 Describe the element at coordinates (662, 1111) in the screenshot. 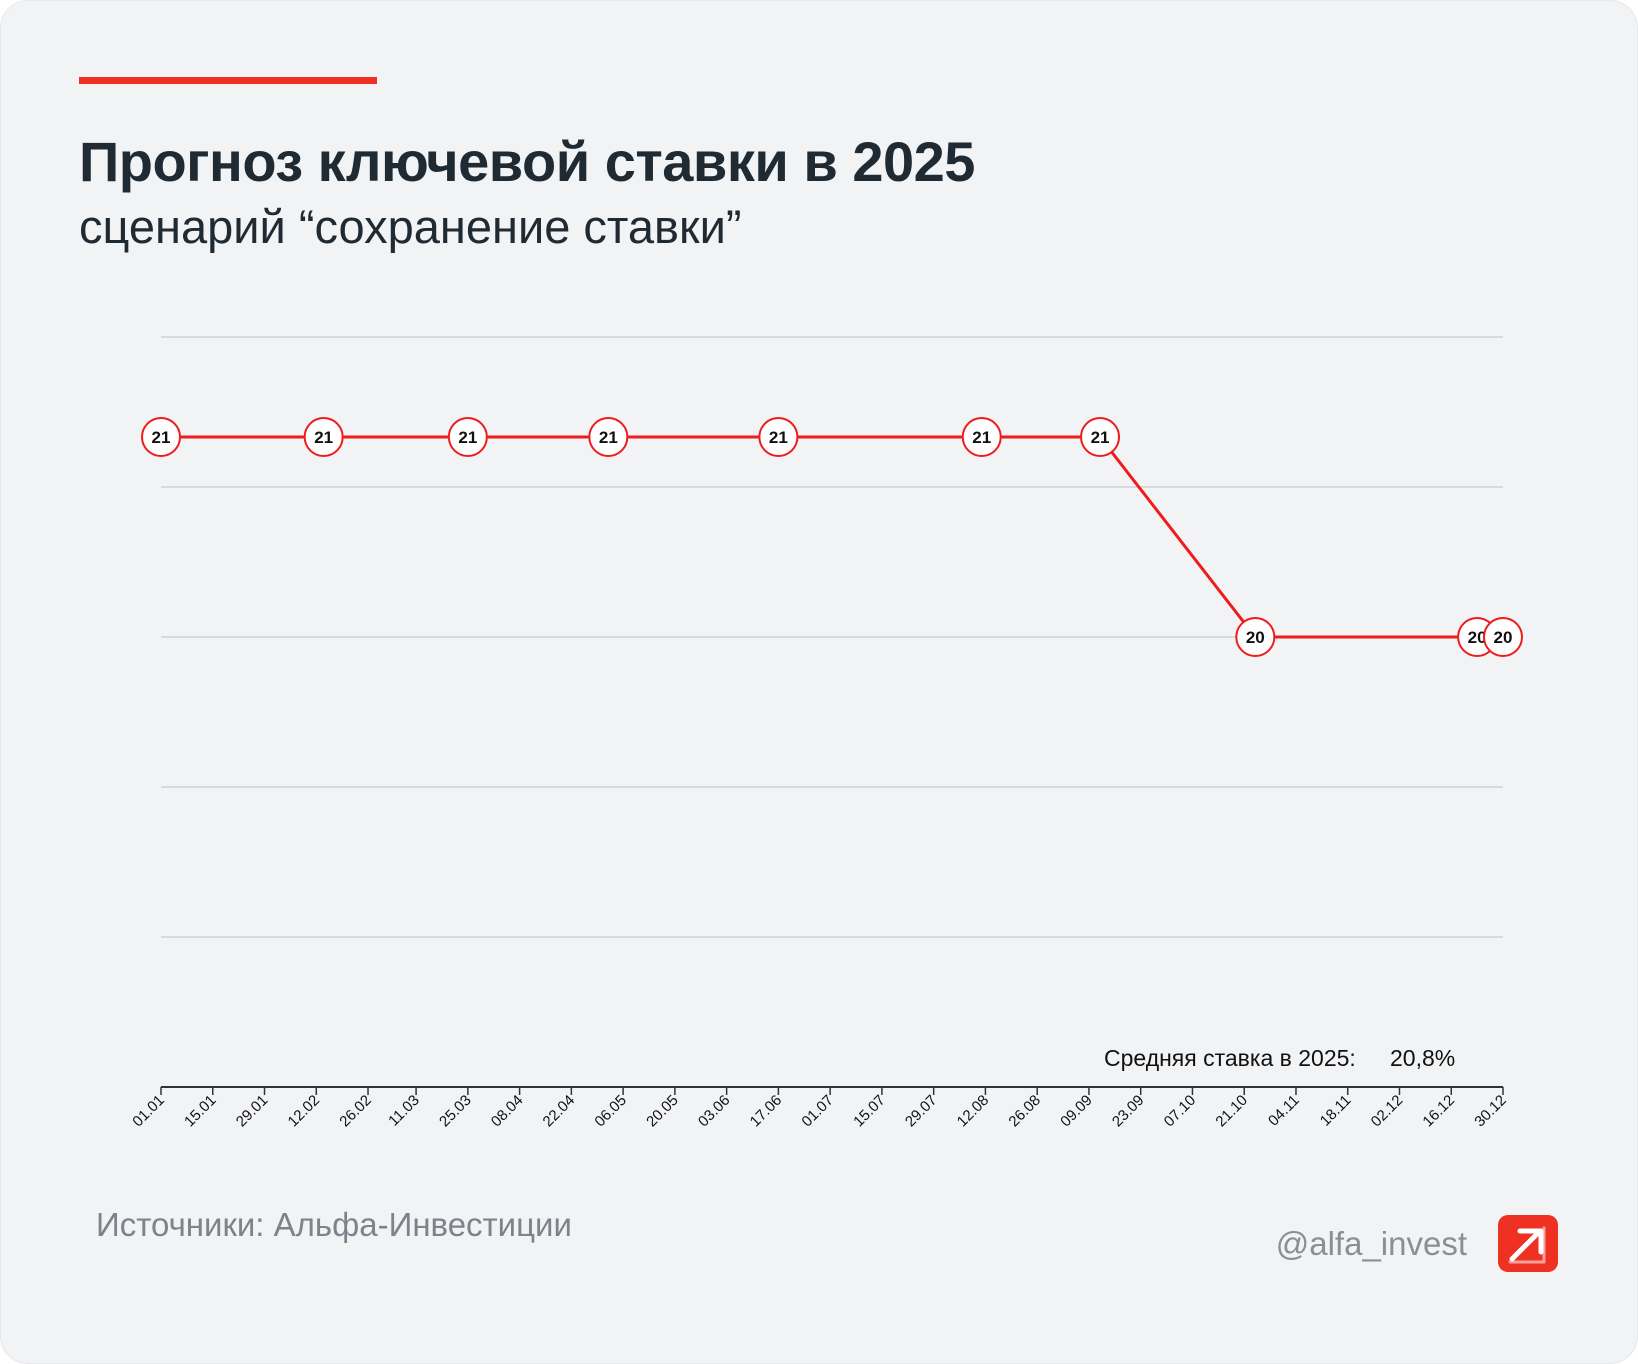

I see `x-tick-label: 20.05` at that location.